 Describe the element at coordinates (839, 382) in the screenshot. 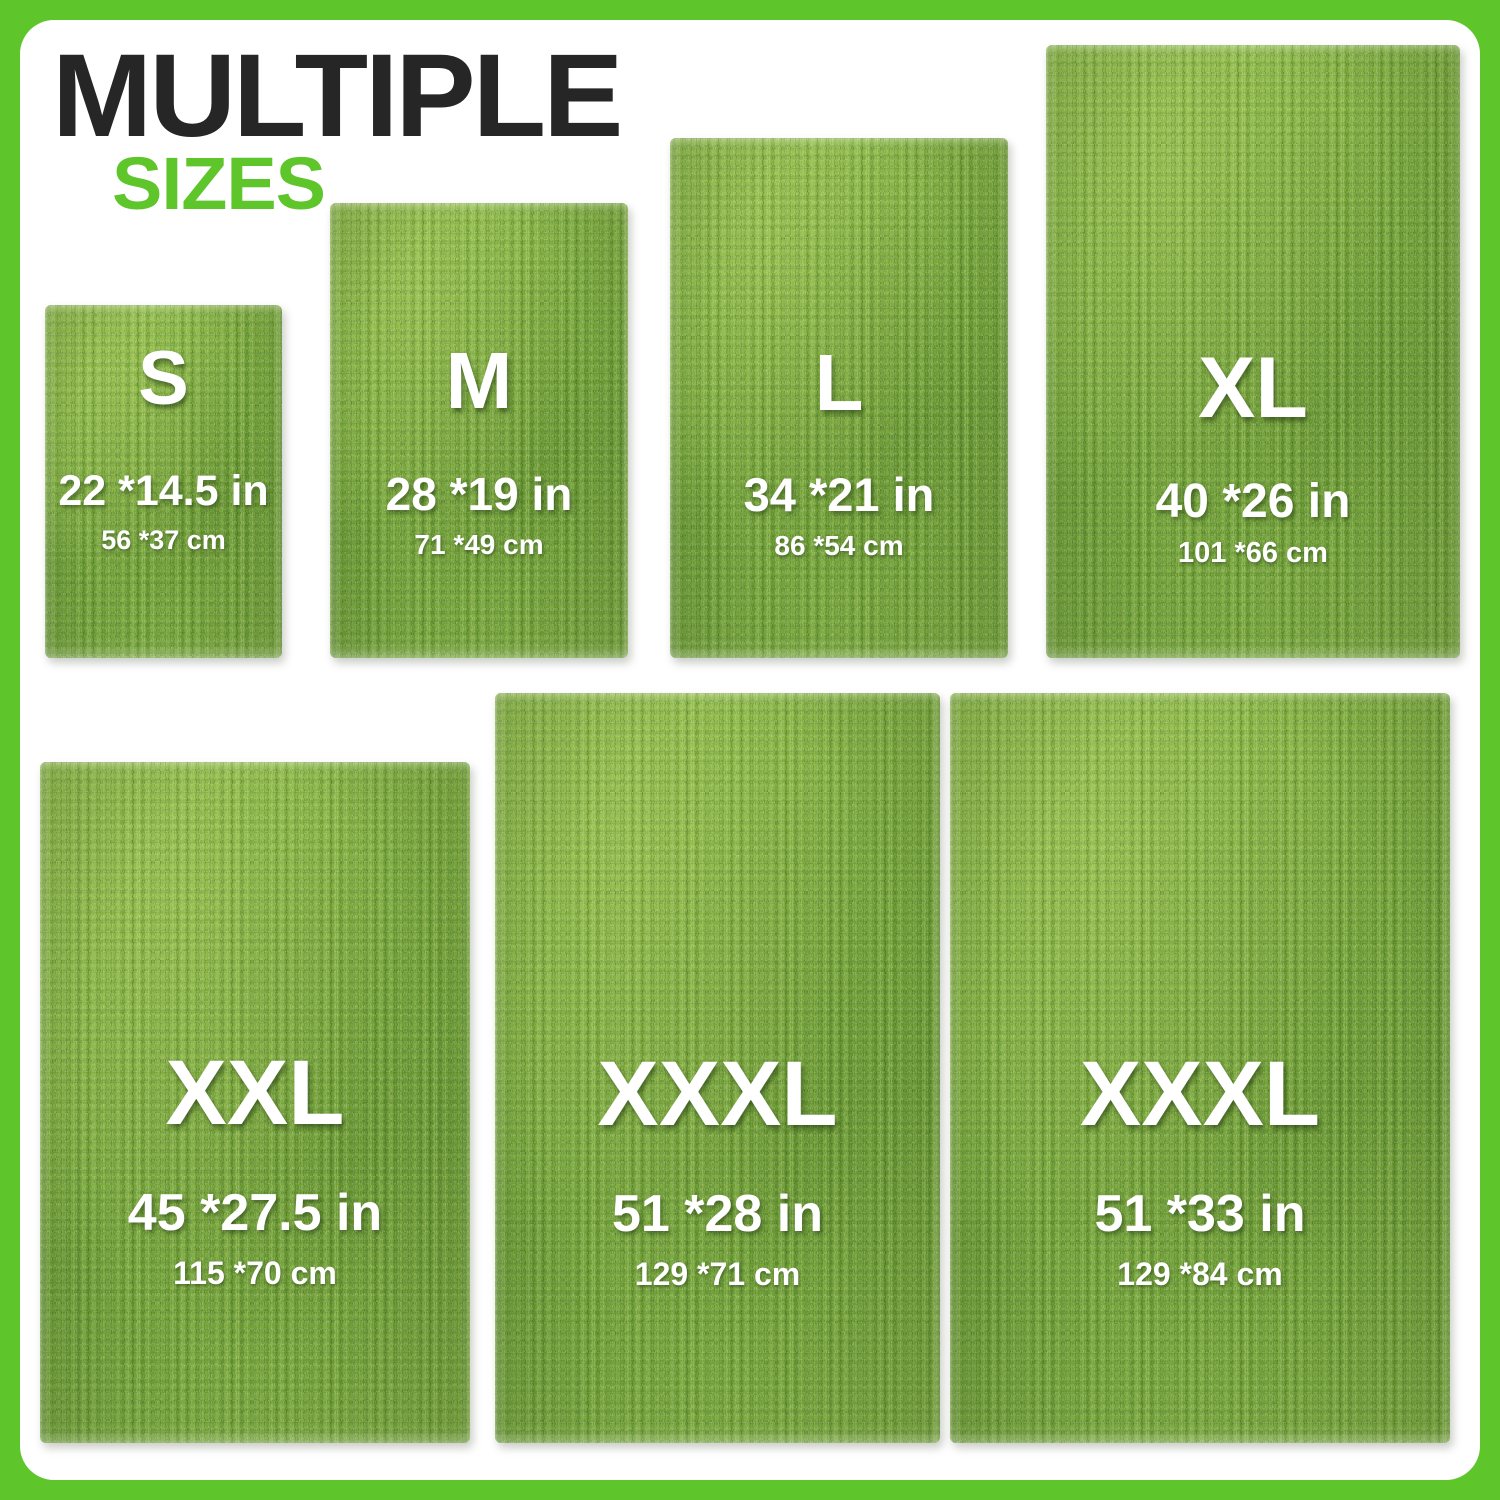

I see `size-code-label: L` at that location.